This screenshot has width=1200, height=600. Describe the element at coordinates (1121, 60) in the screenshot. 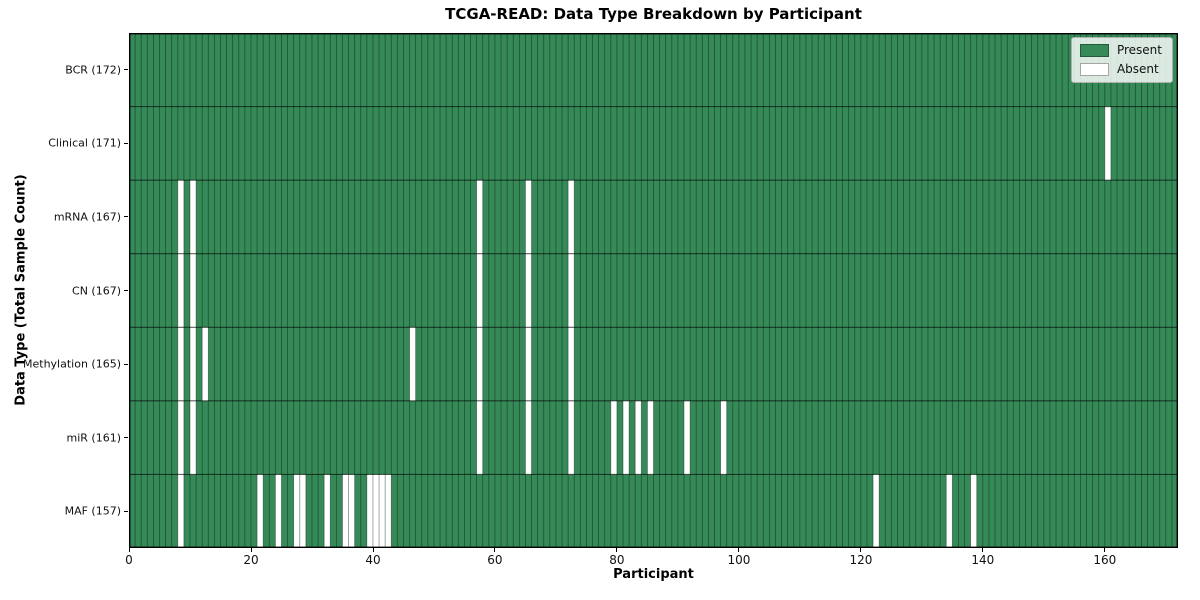

I see `legend: Present Absent` at that location.